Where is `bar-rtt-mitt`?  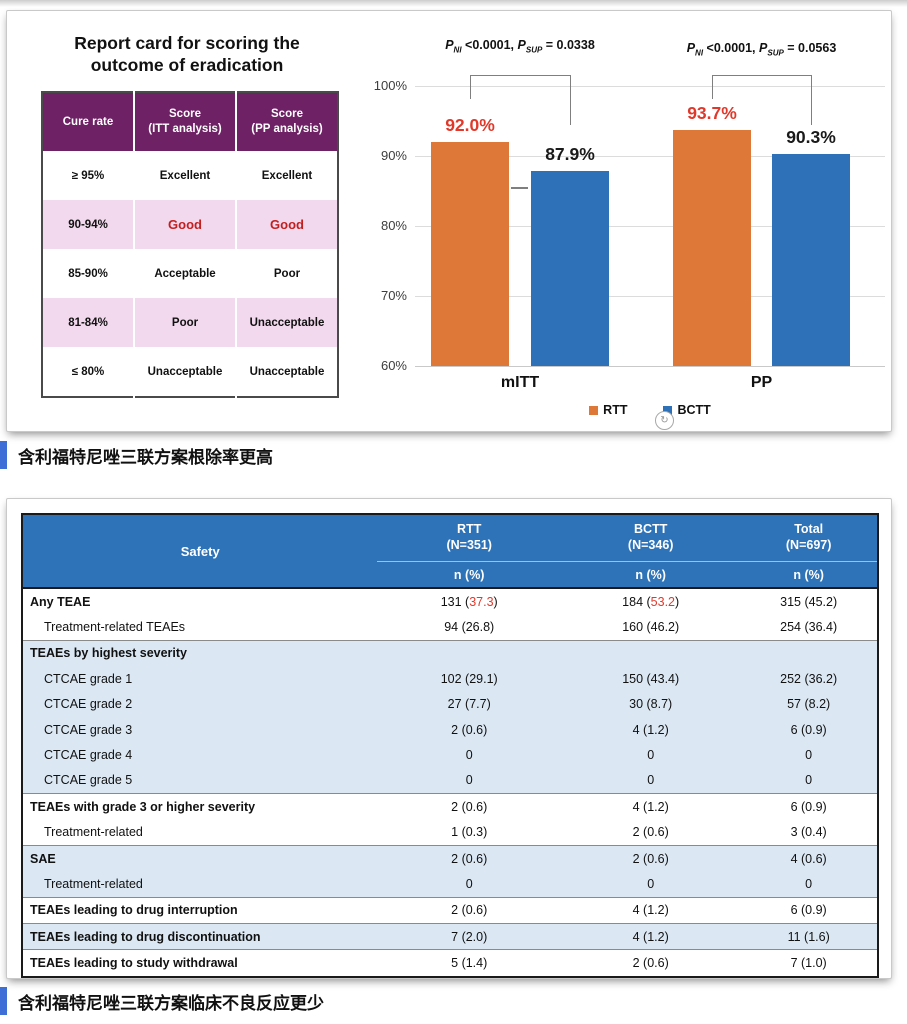
bar-rtt-mitt is located at coordinates (470, 254).